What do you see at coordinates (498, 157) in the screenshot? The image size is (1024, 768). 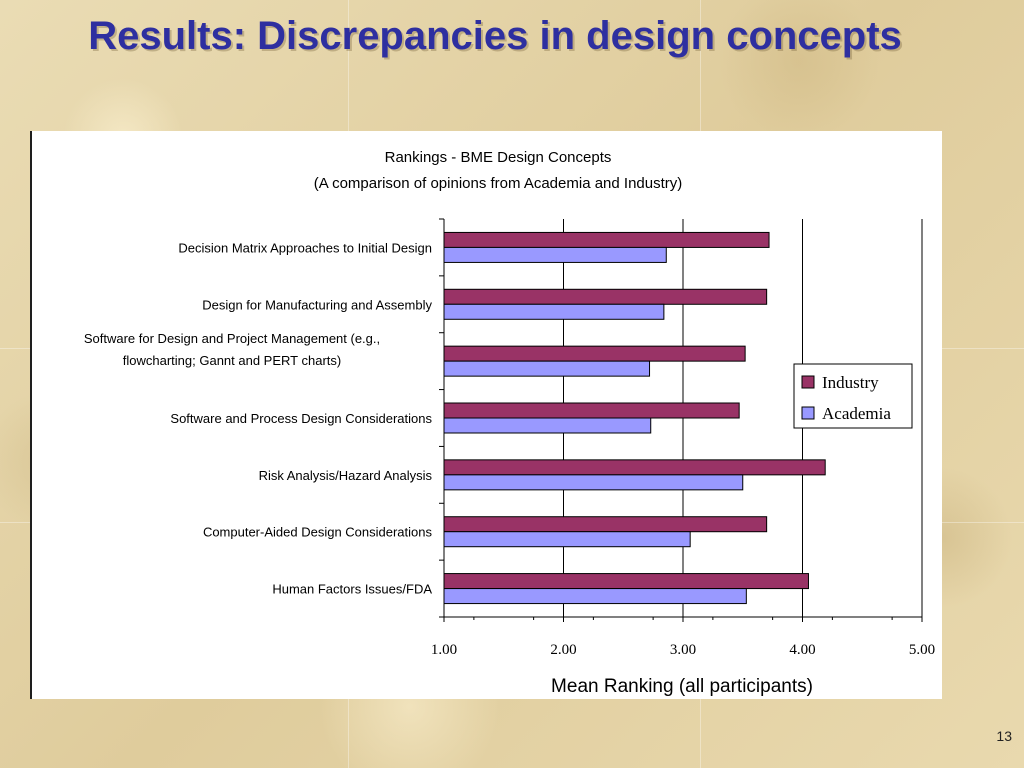 I see `chart-title: Rankings - BME Design Concepts` at bounding box center [498, 157].